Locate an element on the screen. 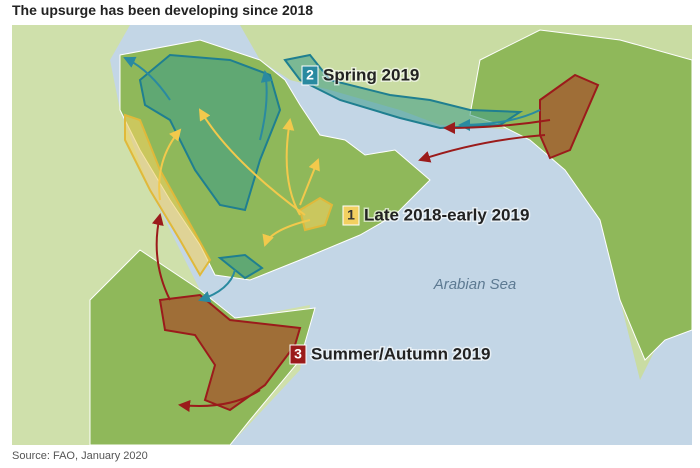 Image resolution: width=700 pixels, height=468 pixels. phase-number: 3 is located at coordinates (298, 354).